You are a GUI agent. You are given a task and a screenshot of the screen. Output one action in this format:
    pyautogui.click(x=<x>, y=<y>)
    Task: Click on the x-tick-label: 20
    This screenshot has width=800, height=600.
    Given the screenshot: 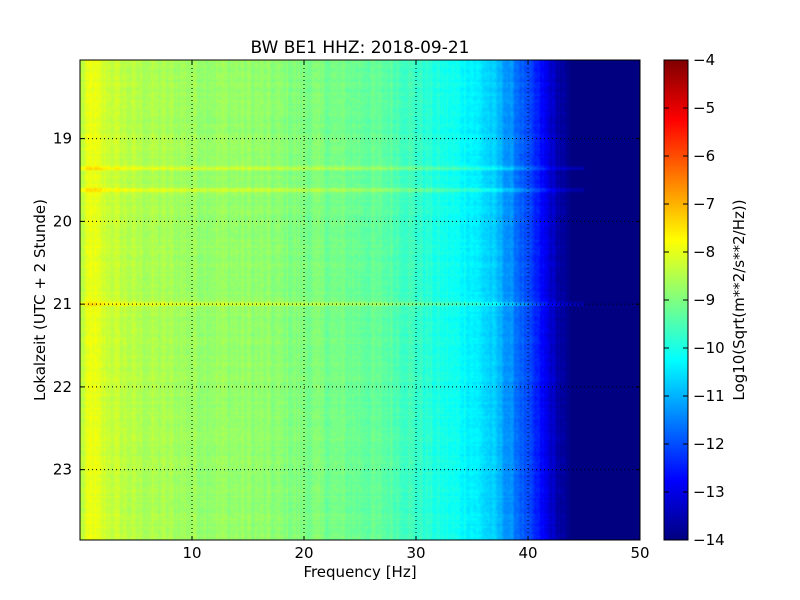 What is the action you would take?
    pyautogui.click(x=303, y=553)
    